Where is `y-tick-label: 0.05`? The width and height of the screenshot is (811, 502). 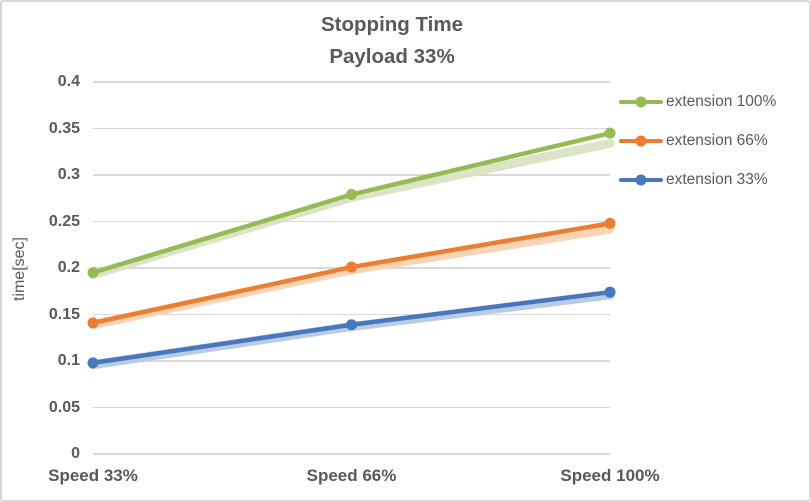 y-tick-label: 0.05 is located at coordinates (64, 407).